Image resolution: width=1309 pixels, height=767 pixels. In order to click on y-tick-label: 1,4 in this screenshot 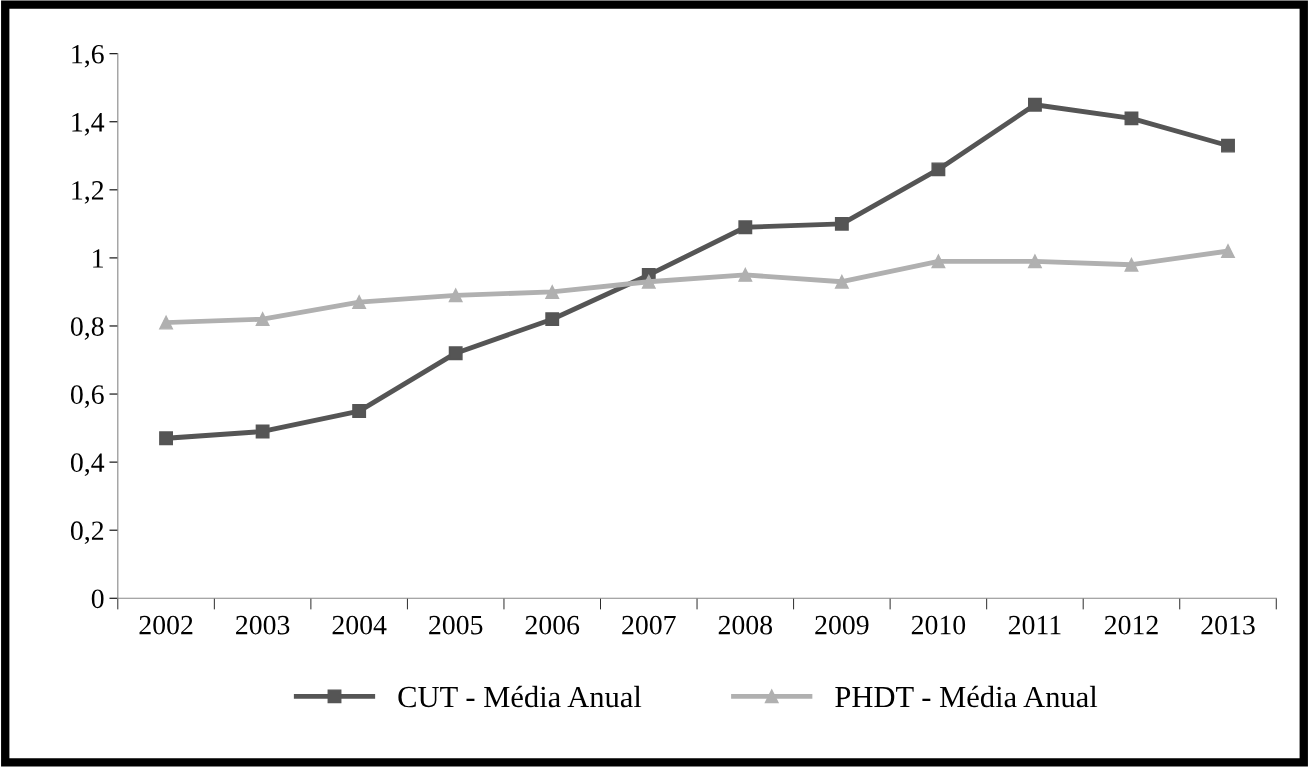, I will do `click(88, 124)`.